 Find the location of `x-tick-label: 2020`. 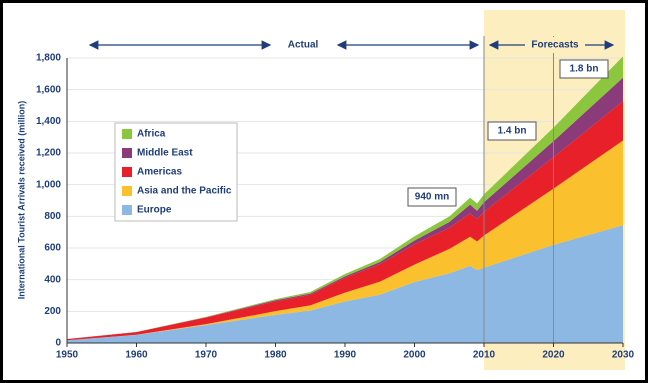

x-tick-label: 2020 is located at coordinates (553, 355).